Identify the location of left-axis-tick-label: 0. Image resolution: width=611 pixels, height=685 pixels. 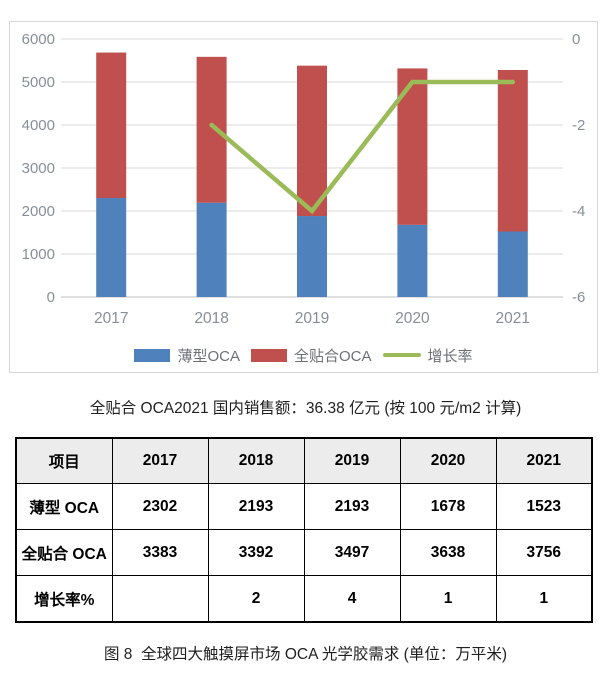
(51, 297).